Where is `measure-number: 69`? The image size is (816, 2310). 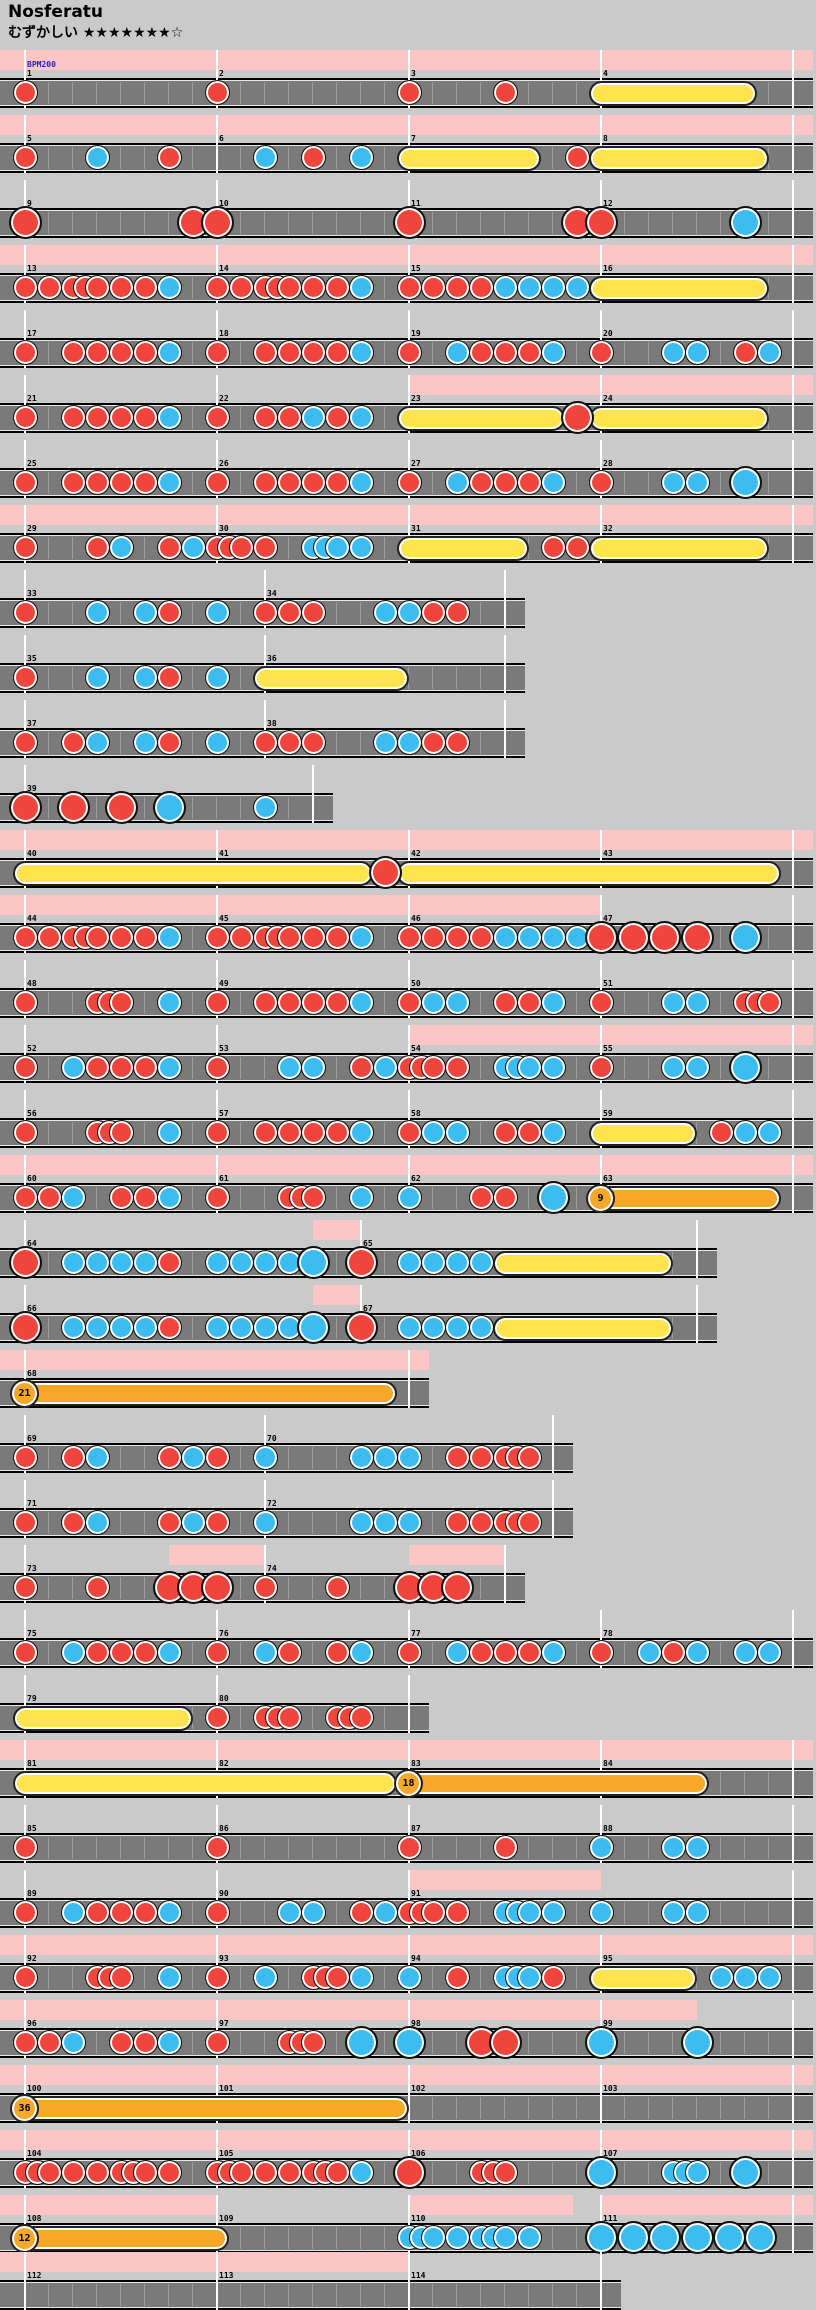 measure-number: 69 is located at coordinates (32, 1438).